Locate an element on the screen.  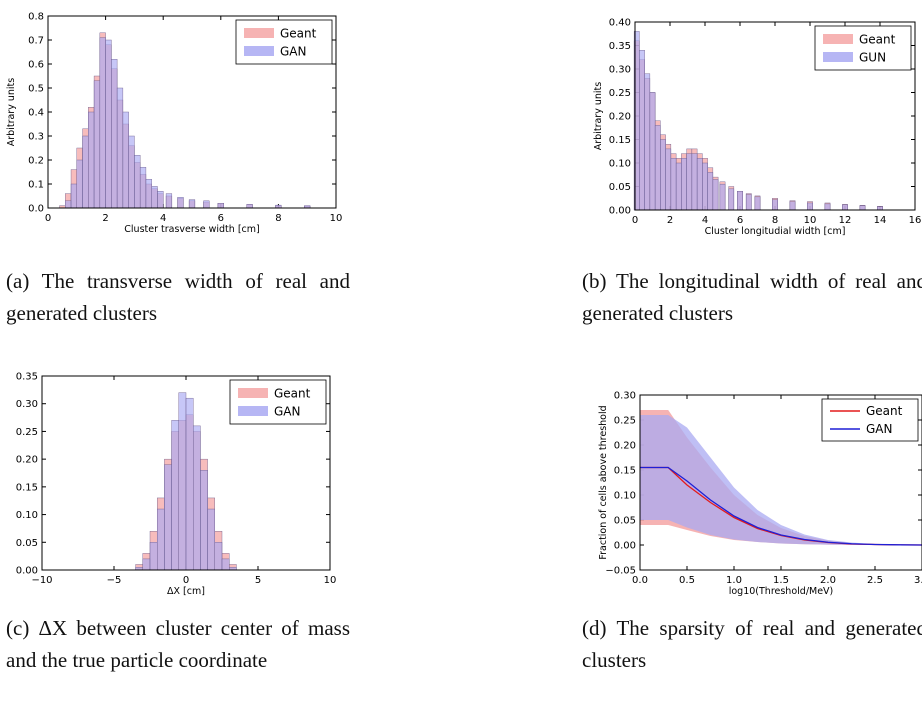
y-tick-label: 0.7 is located at coordinates (36, 41).